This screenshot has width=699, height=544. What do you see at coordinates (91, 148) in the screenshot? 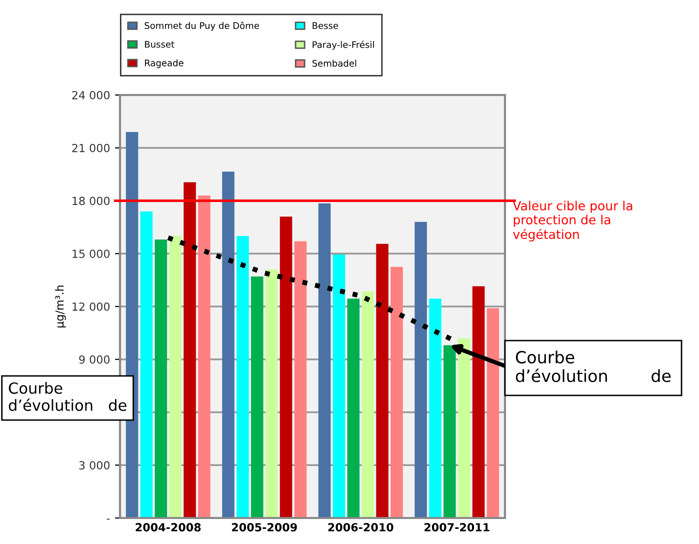
I see `y-tick-label: 21 000` at bounding box center [91, 148].